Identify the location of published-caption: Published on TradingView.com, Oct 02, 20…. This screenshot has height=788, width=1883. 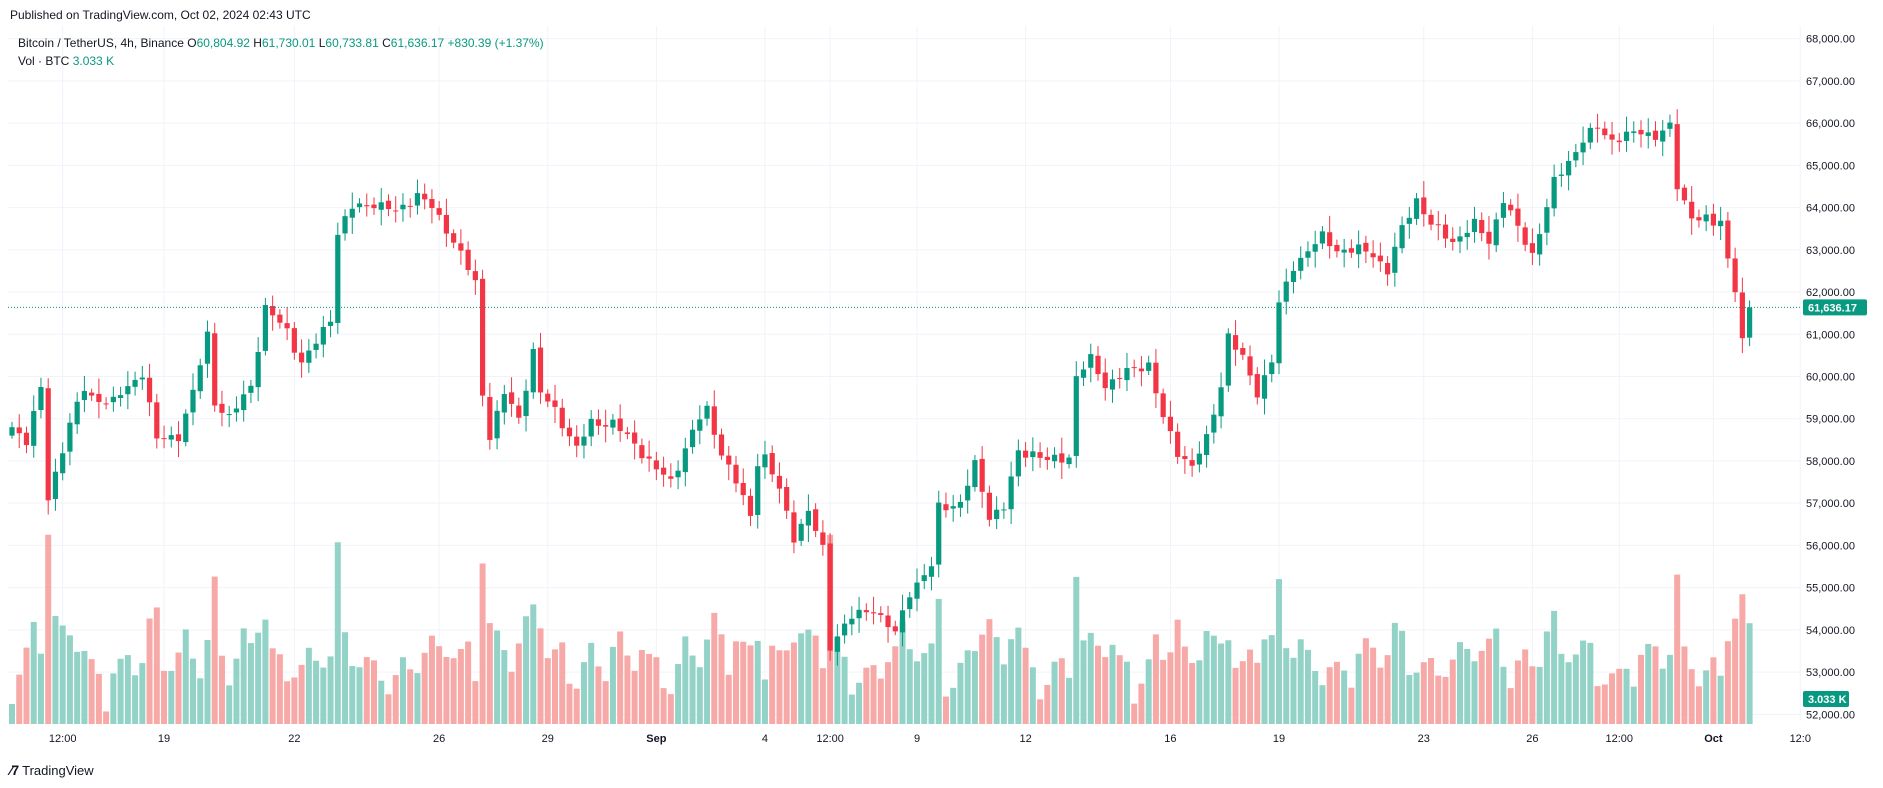
(160, 15).